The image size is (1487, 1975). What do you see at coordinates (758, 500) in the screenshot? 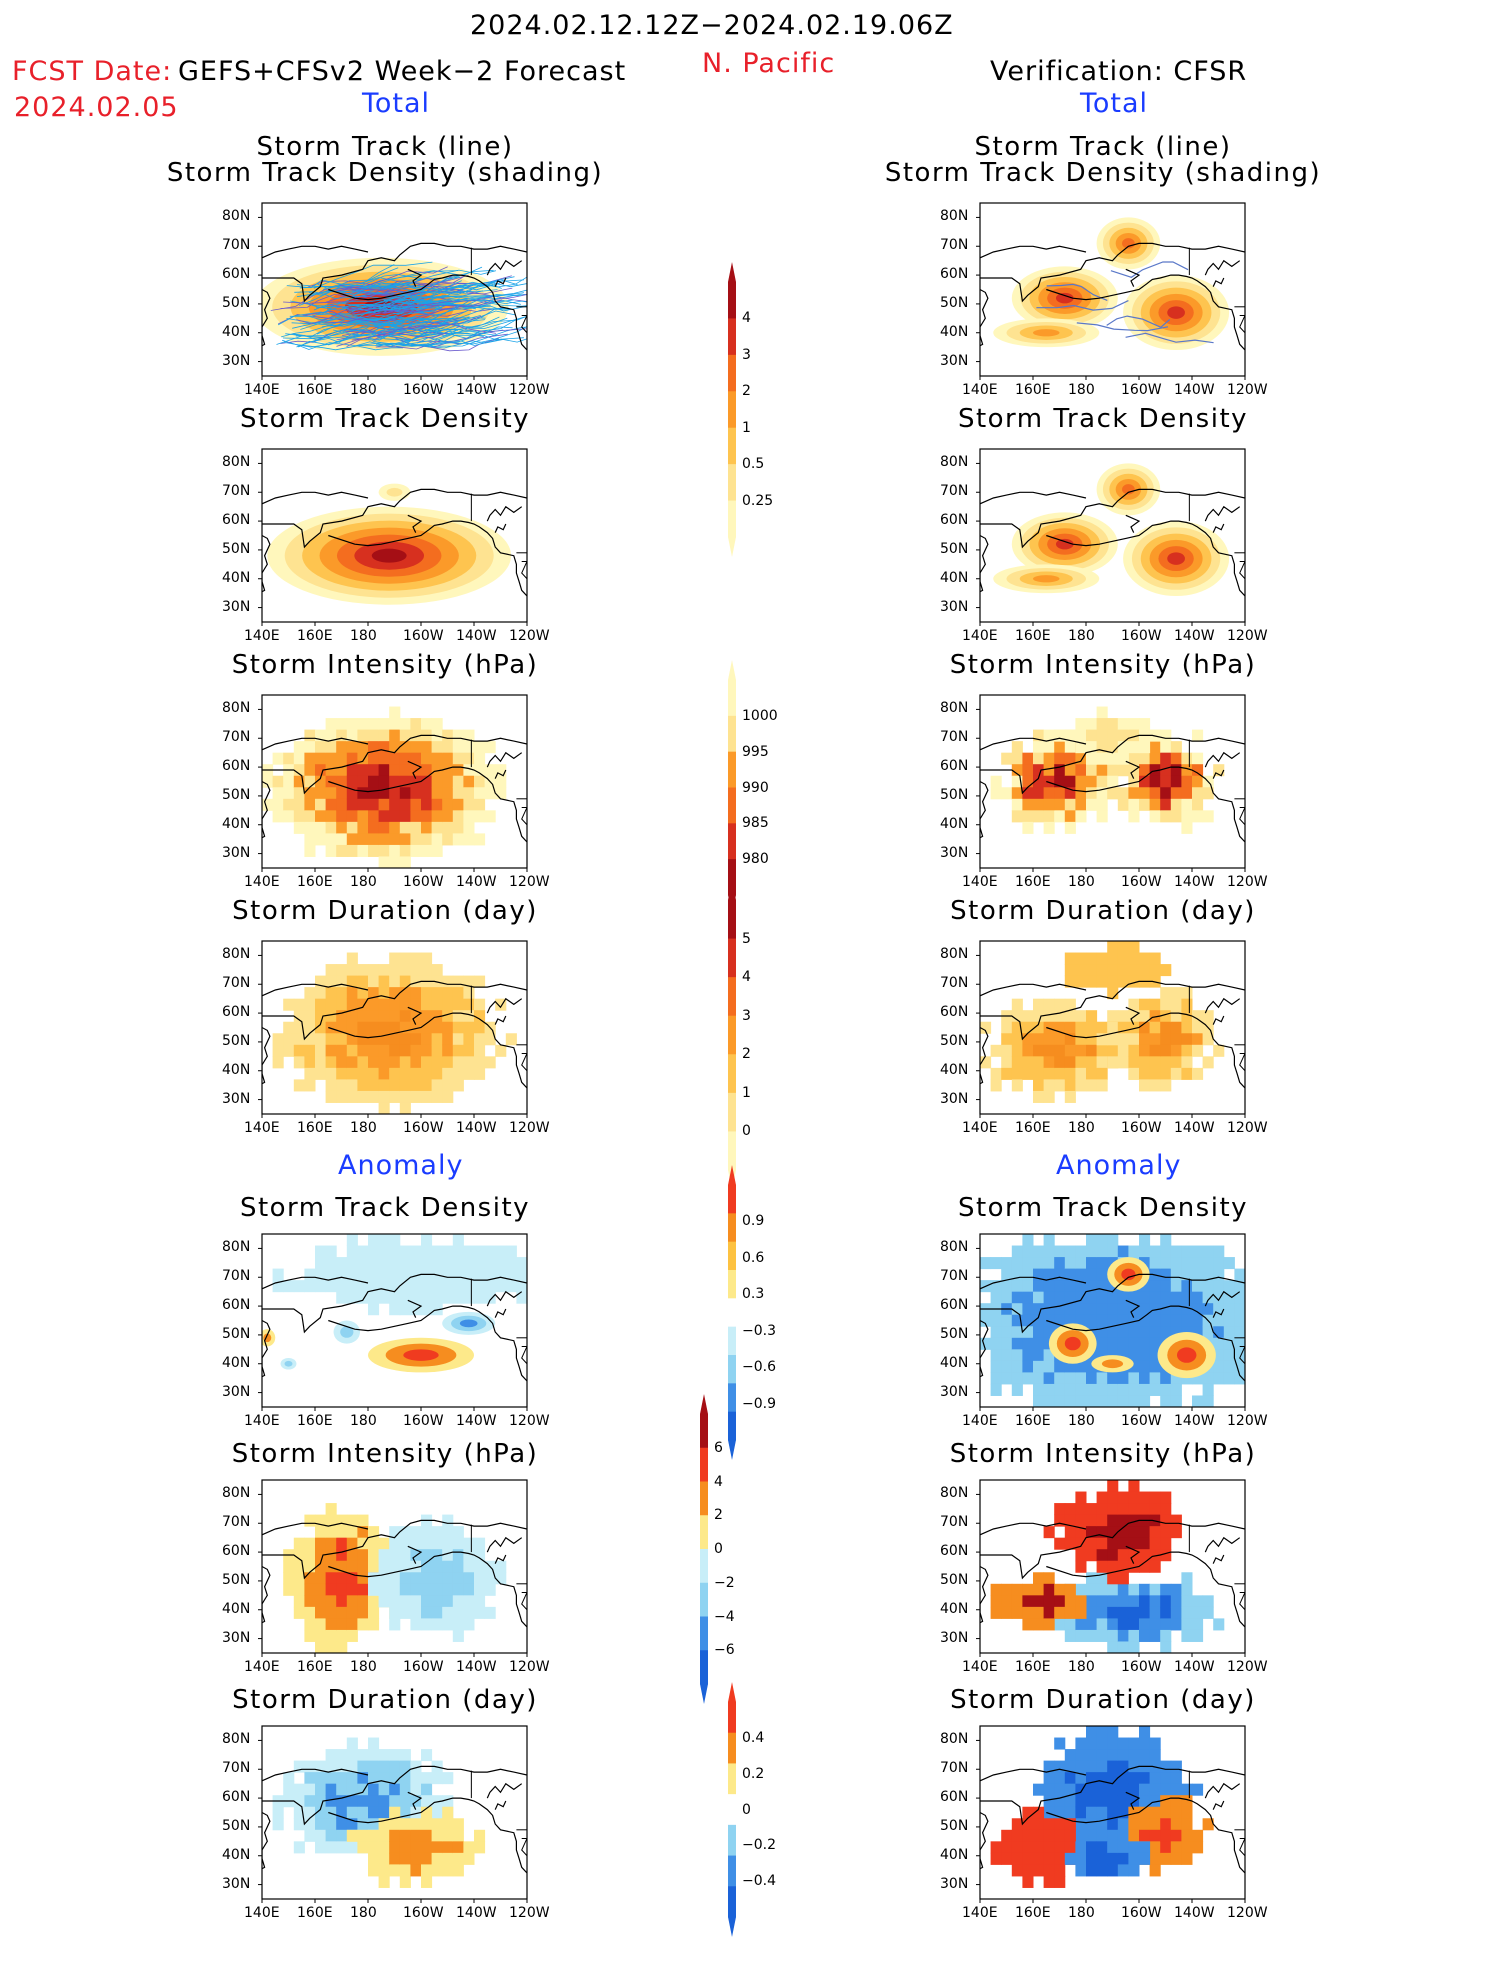
I see `colorbar-label: 0.25` at bounding box center [758, 500].